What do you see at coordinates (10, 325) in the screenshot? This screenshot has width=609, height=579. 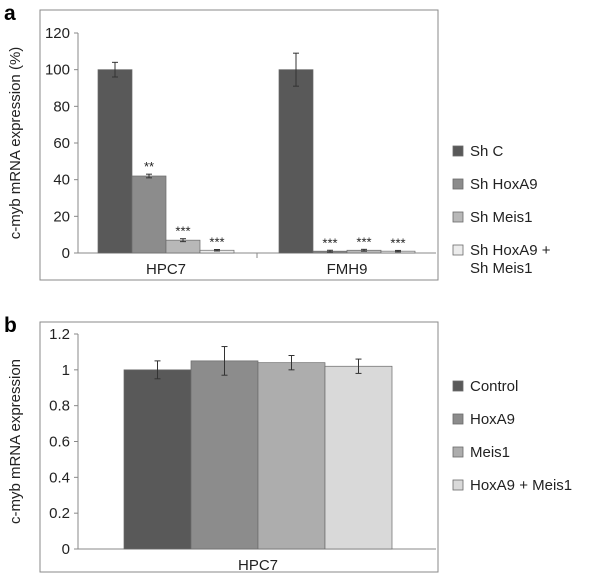 I see `panel-letter: b` at bounding box center [10, 325].